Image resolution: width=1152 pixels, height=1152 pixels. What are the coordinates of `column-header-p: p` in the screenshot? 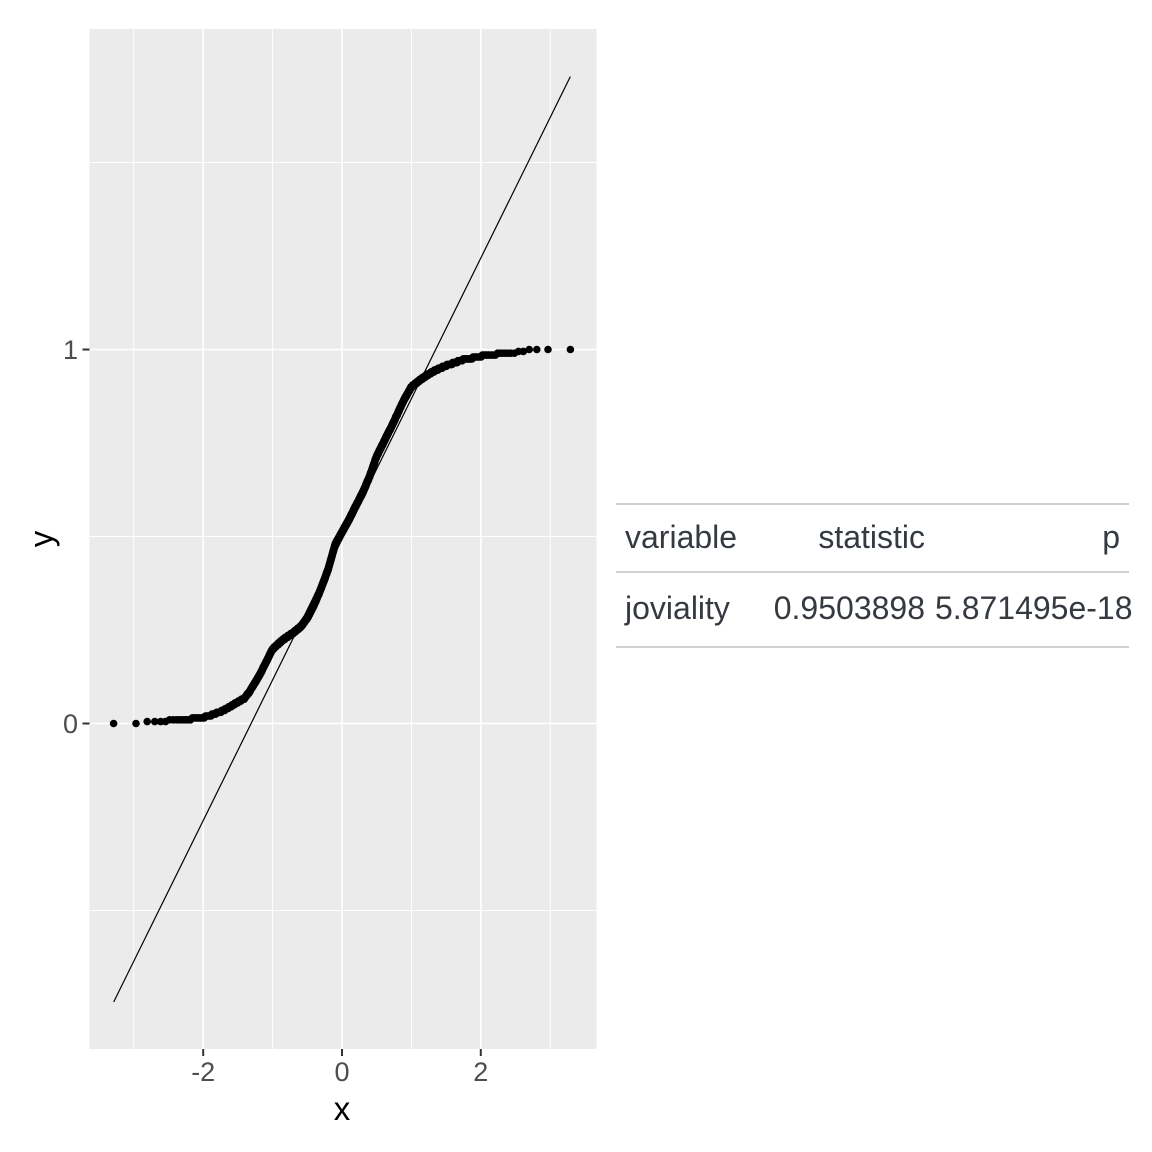 It's located at (1111, 537).